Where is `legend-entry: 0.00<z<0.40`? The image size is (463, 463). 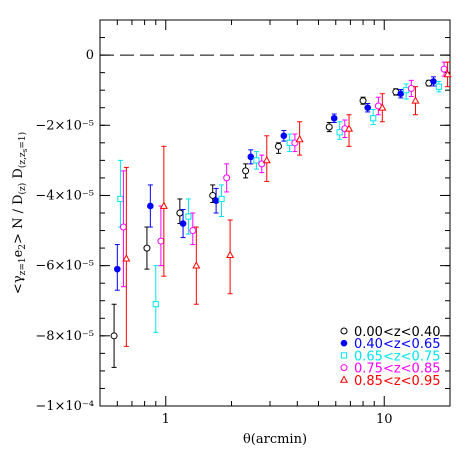 legend-entry: 0.00<z<0.40 is located at coordinates (397, 332).